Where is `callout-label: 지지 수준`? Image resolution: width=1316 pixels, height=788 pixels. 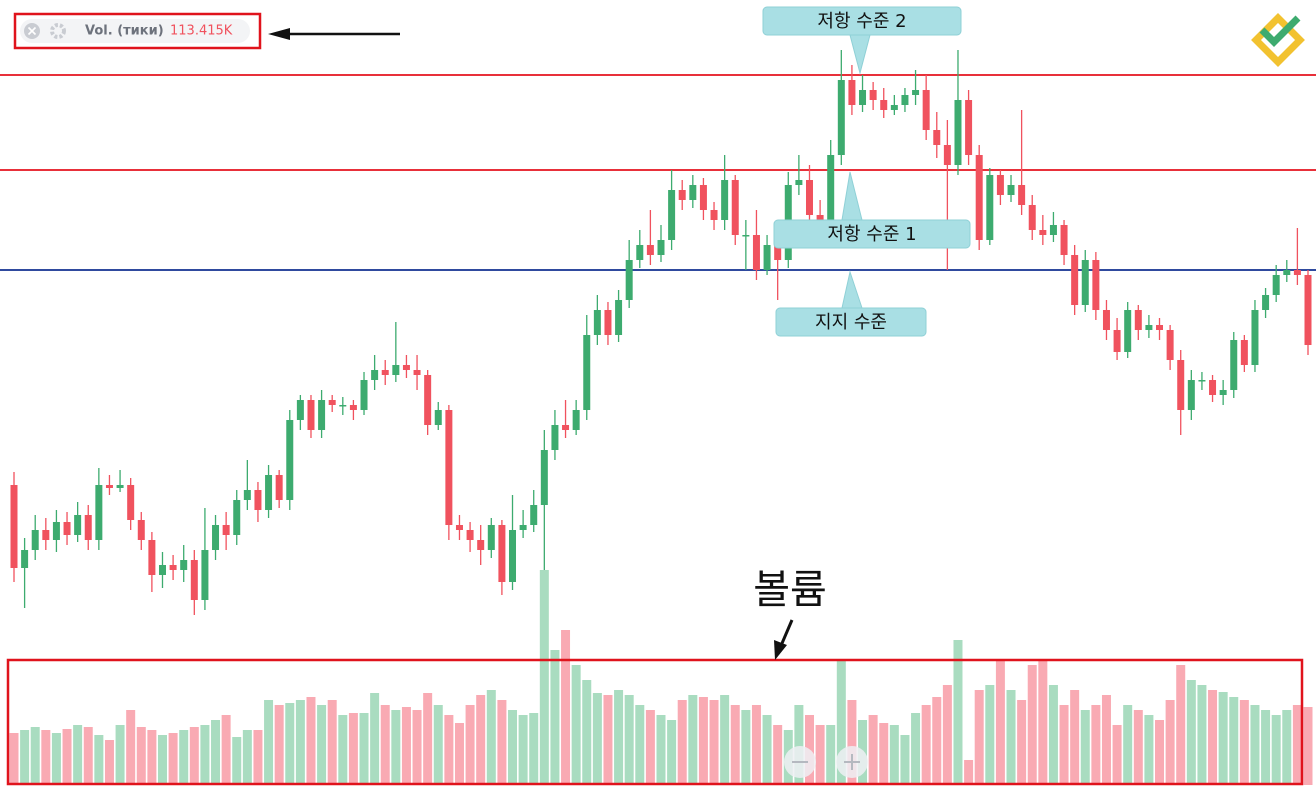 callout-label: 지지 수준 is located at coordinates (851, 322).